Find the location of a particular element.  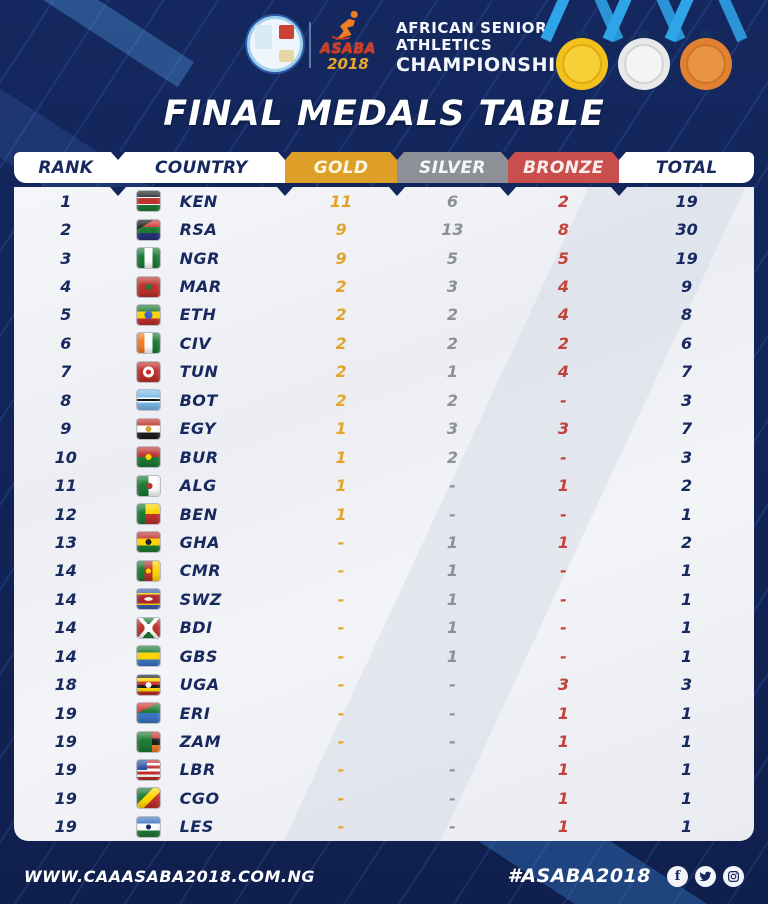

column-header-gold: GOLD is located at coordinates (341, 167).